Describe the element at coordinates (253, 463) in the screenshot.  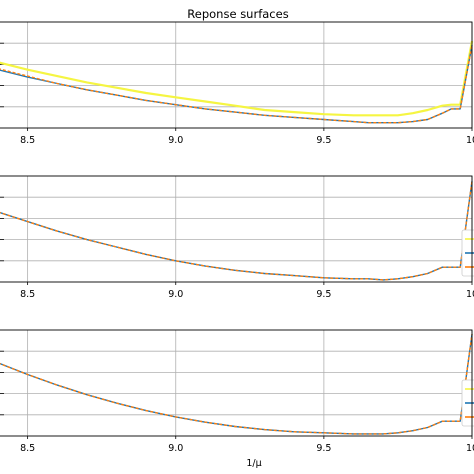
I see `x-axis-label: 1/μ` at that location.